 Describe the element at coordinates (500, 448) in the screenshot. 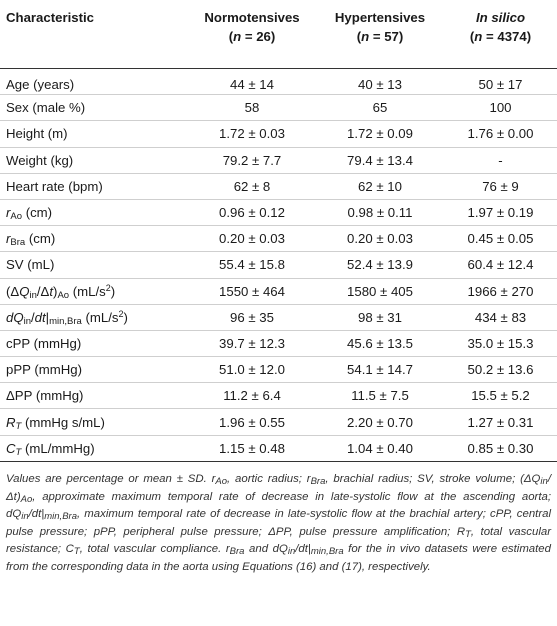

I see `cell-in-silico: 0.85 ± 0.30` at that location.